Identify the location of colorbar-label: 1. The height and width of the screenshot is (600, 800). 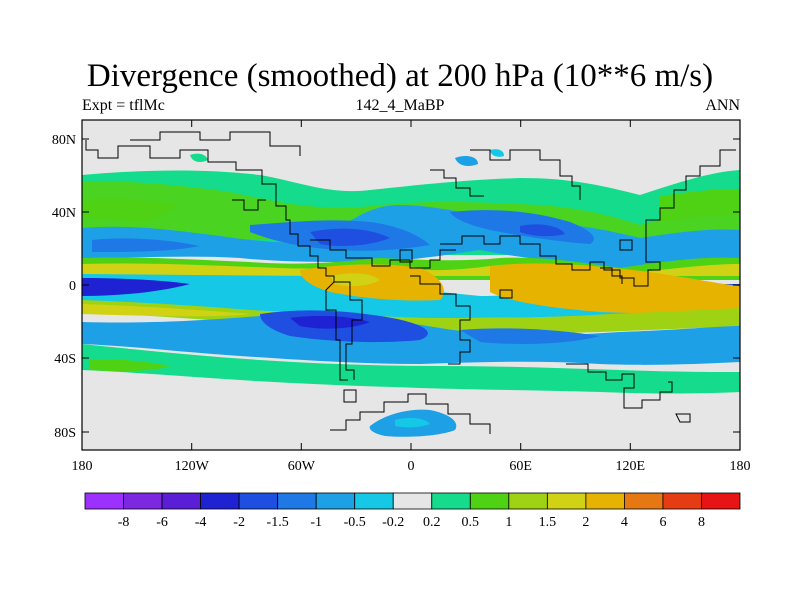
(508, 522).